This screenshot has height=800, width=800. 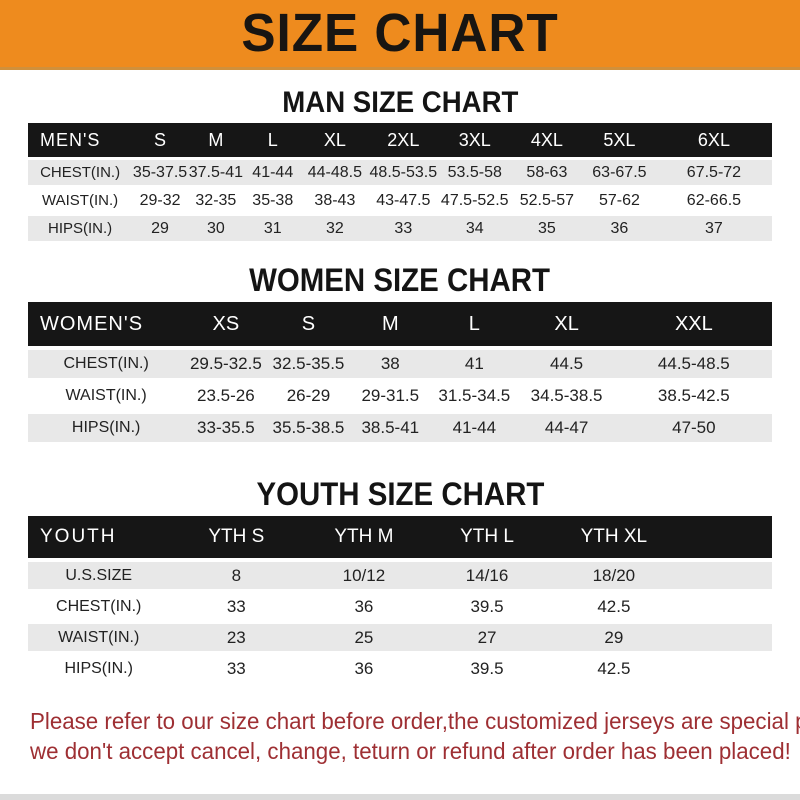 What do you see at coordinates (400, 140) in the screenshot?
I see `men-header-row: MEN'S S M L XL 2XL 3XL 4XL 5XL 6XL` at bounding box center [400, 140].